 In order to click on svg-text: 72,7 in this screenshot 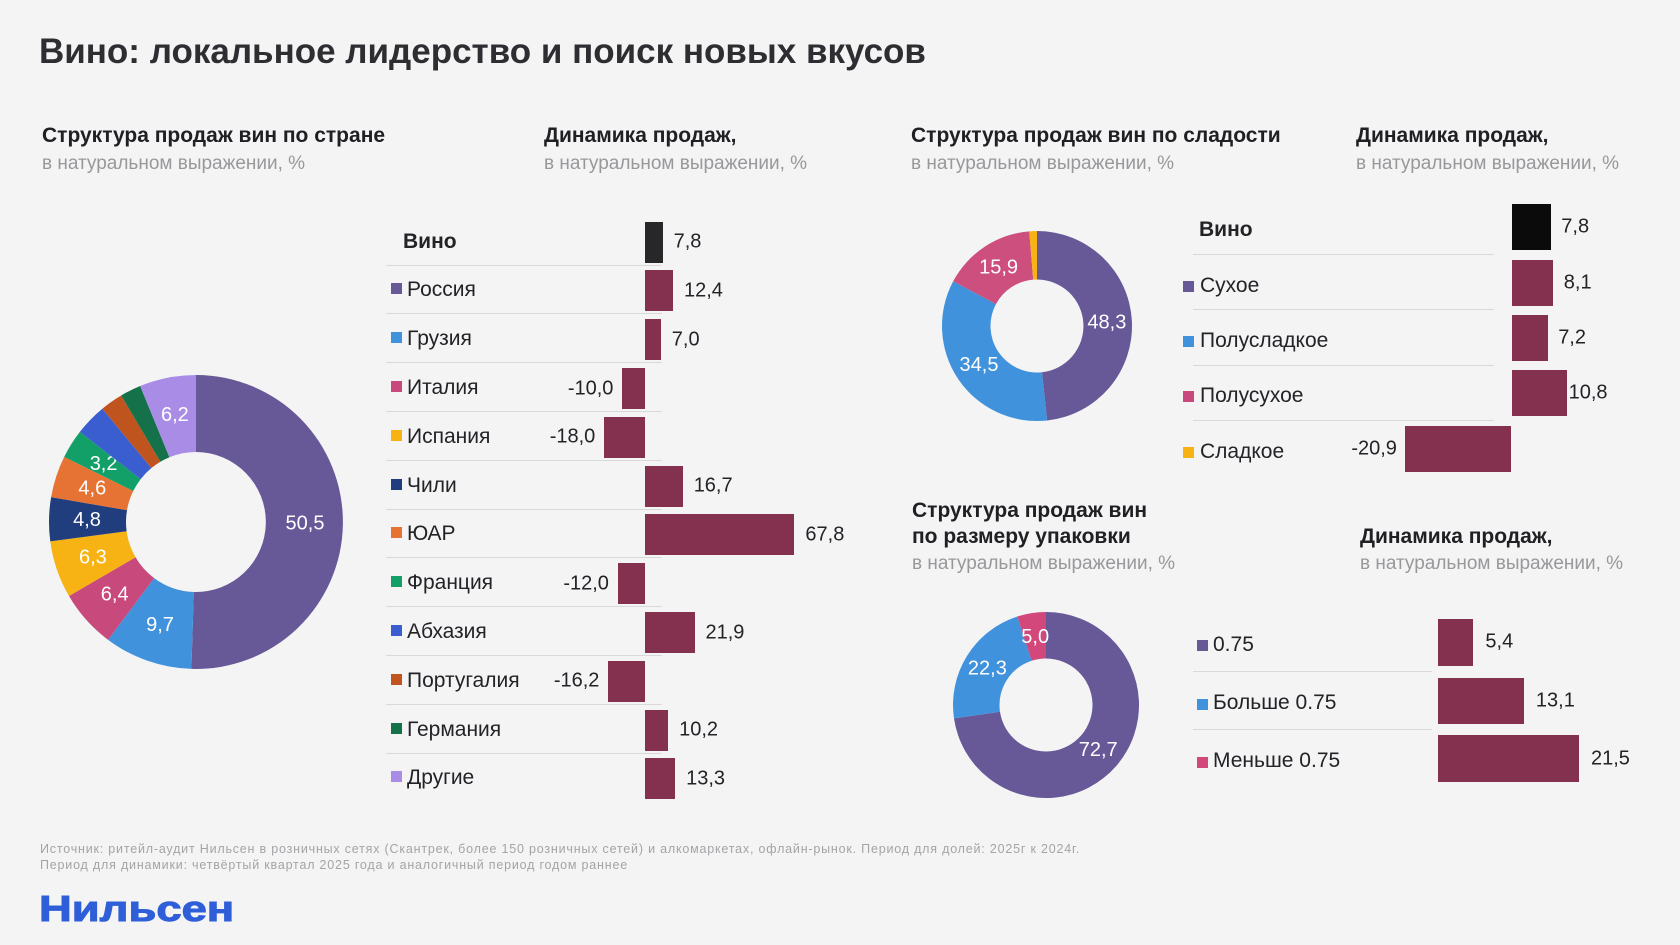, I will do `click(1098, 750)`.